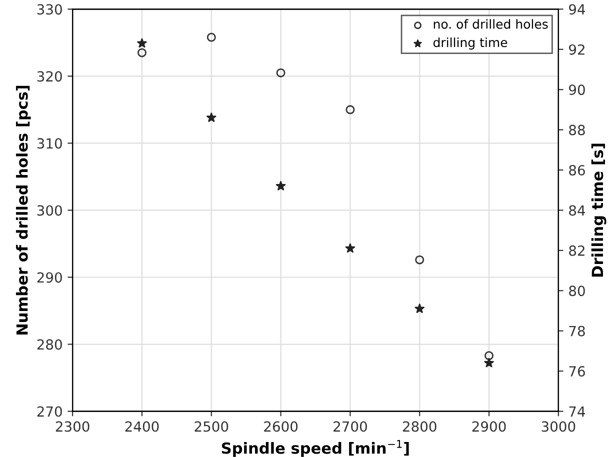  What do you see at coordinates (577, 210) in the screenshot?
I see `y2-tick-label: 84` at bounding box center [577, 210].